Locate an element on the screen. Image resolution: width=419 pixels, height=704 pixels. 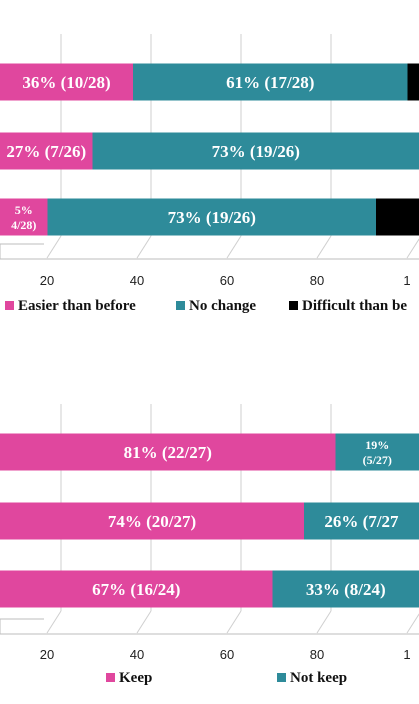
chart-2-x-tick-label: 60 is located at coordinates (227, 654).